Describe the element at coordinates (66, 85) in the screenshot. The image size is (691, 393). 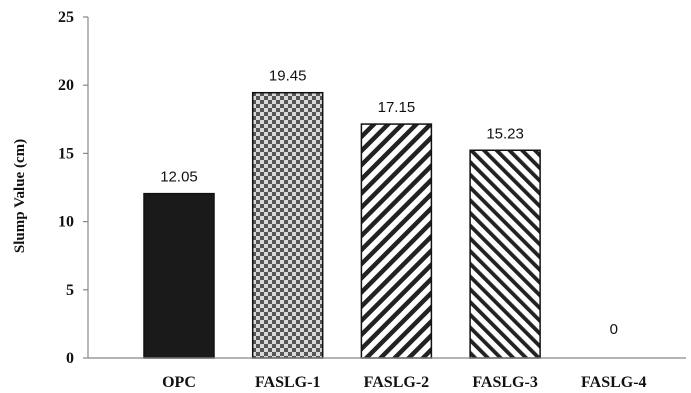
I see `y-tick-label: 20` at that location.